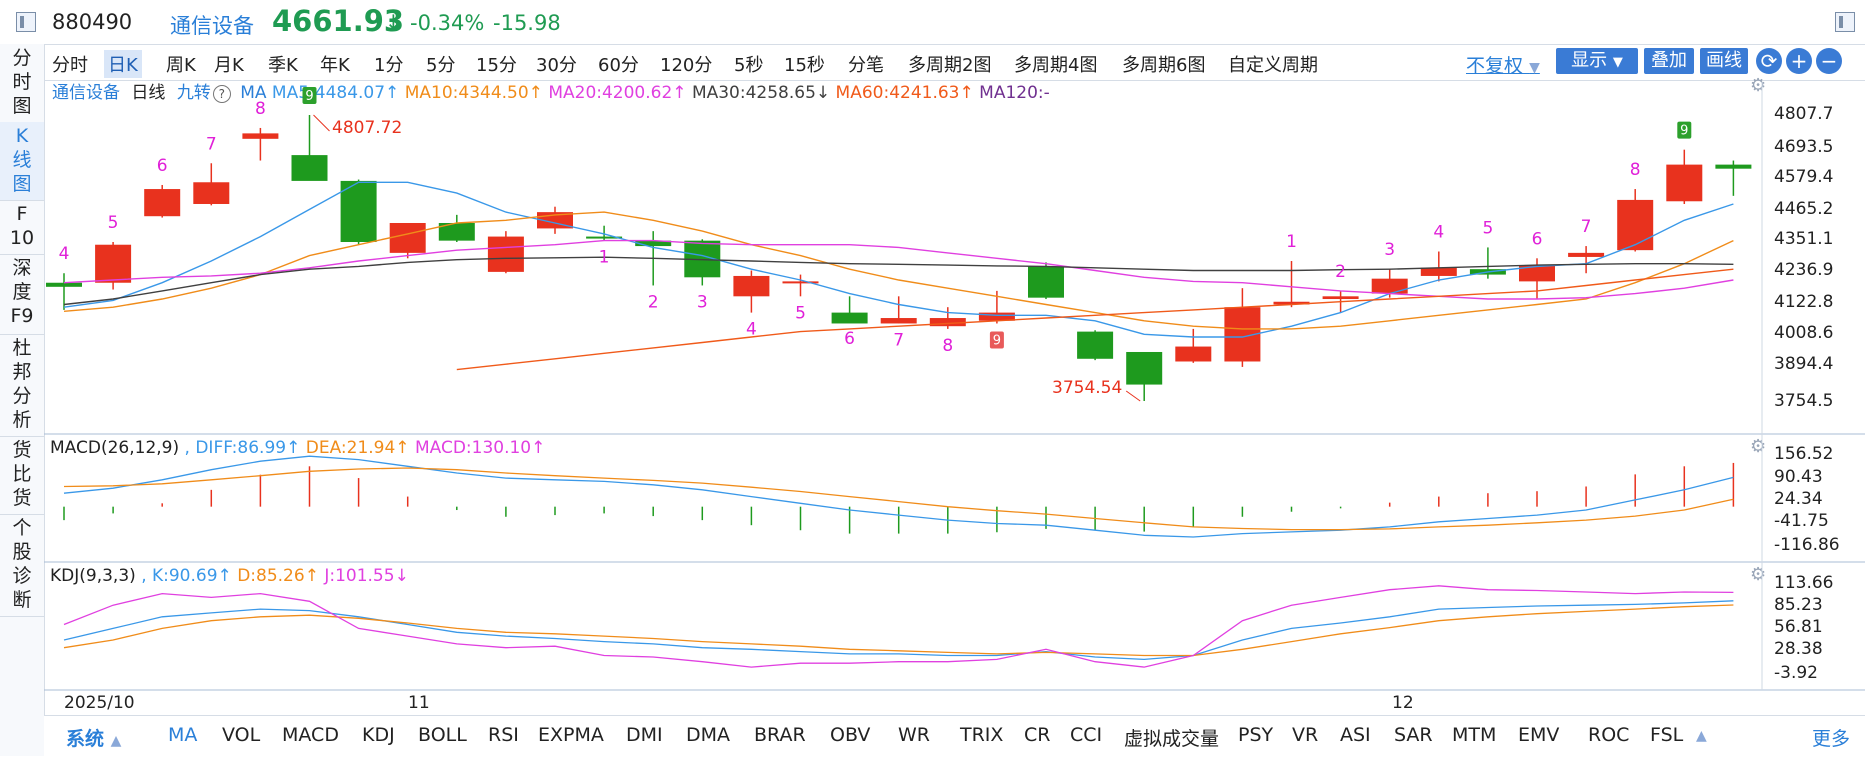 The height and width of the screenshot is (757, 1865). I want to click on tab-kline: K 线 图, so click(22, 161).